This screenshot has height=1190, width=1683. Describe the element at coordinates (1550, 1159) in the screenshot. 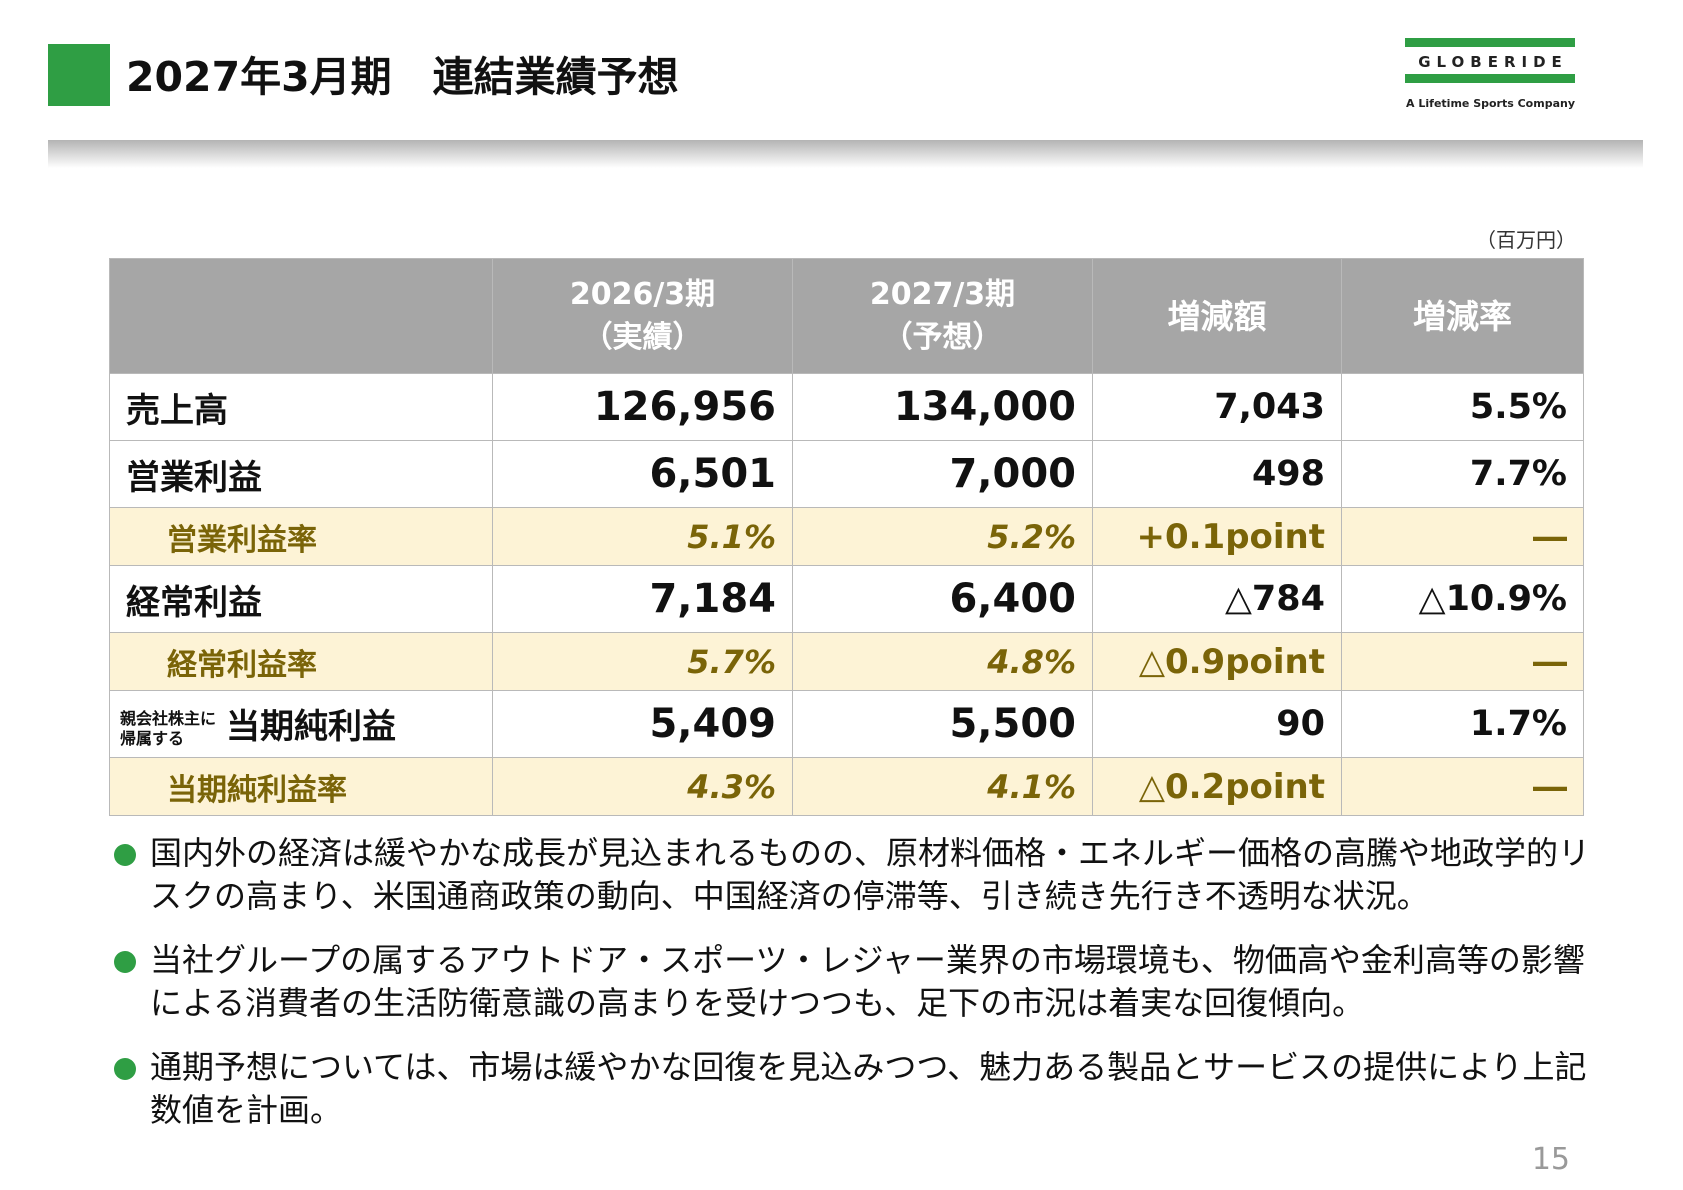

I see `page-number: 15` at that location.